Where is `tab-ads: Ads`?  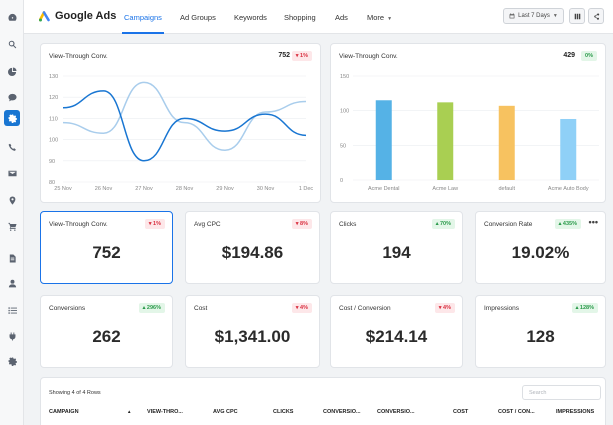 tab-ads: Ads is located at coordinates (341, 17).